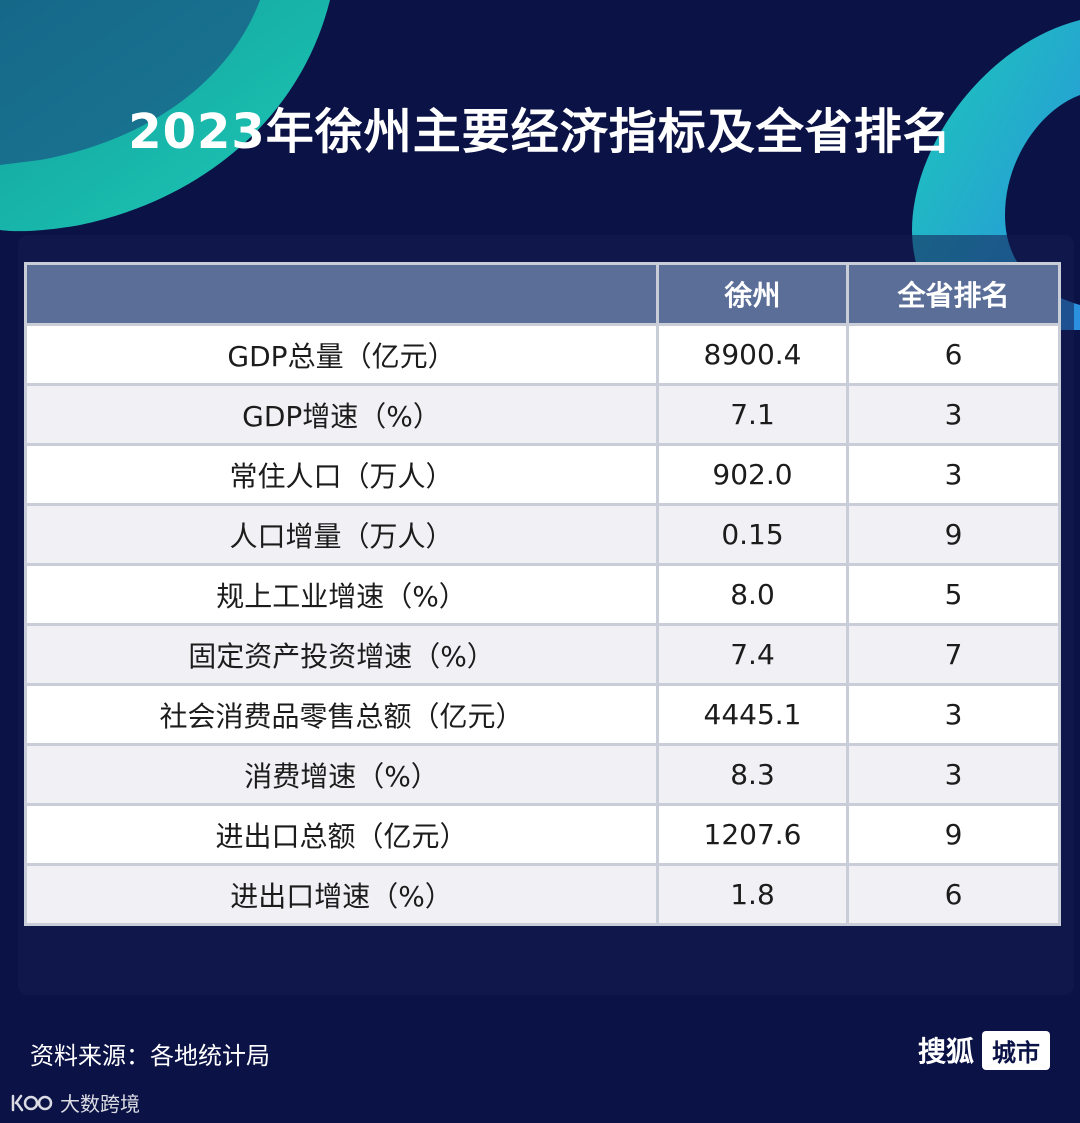 The width and height of the screenshot is (1080, 1123). What do you see at coordinates (32, 1102) in the screenshot?
I see `watermark-logo-icon` at bounding box center [32, 1102].